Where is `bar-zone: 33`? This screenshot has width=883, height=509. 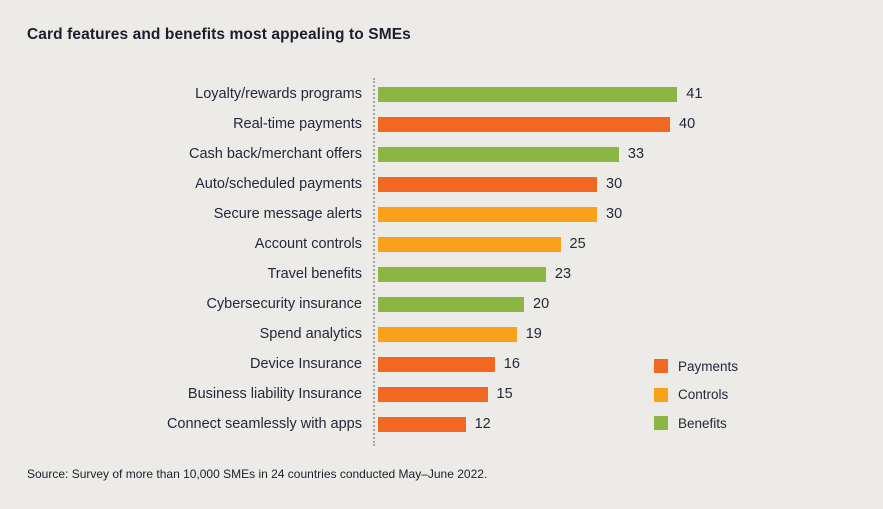 bar-zone: 33 is located at coordinates (511, 154).